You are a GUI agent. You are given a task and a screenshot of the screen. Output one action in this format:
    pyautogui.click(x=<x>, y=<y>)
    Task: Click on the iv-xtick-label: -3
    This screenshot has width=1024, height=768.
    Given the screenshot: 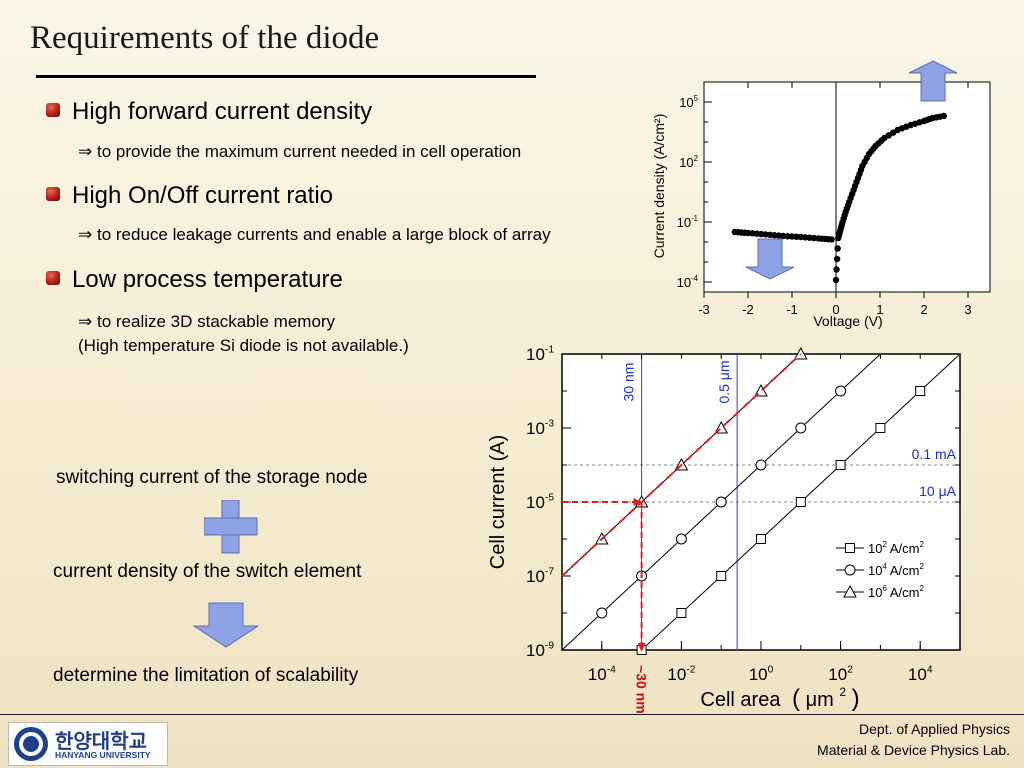 What is the action you would take?
    pyautogui.click(x=704, y=309)
    